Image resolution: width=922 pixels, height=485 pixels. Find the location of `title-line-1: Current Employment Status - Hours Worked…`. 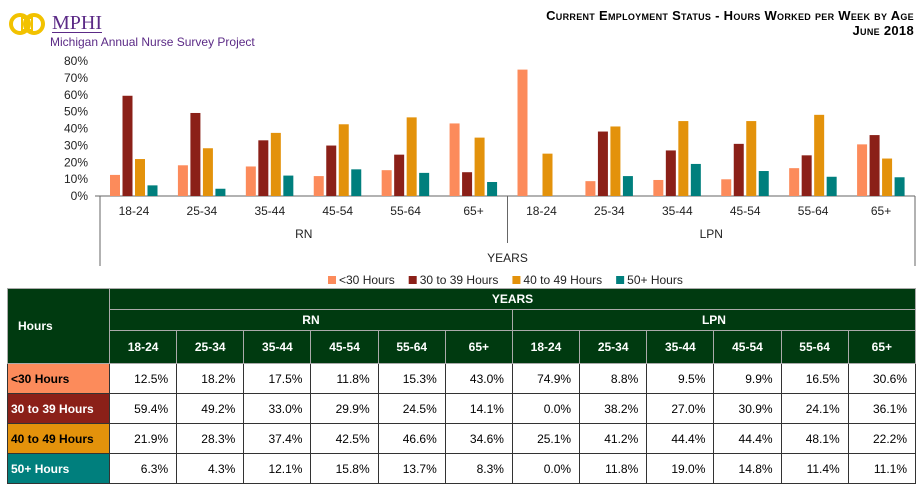

title-line-1: Current Employment Status - Hours Worked… is located at coordinates (730, 15).